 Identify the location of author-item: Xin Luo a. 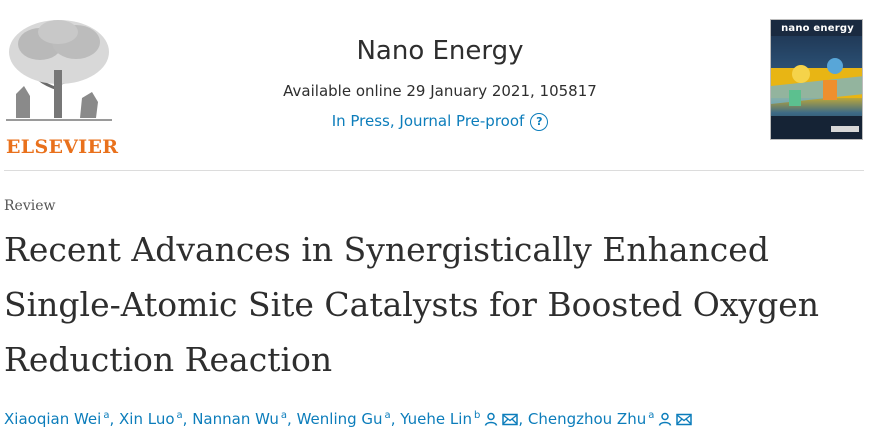
(151, 419).